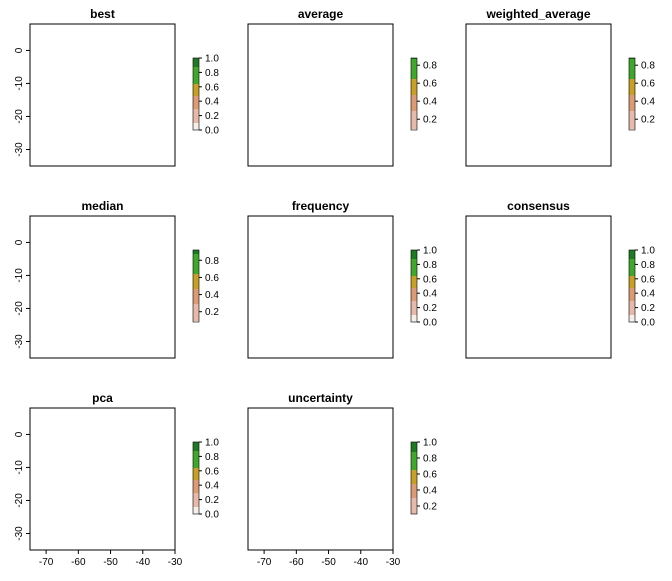 This screenshot has width=672, height=581. I want to click on y-tick-label: -10, so click(19, 275).